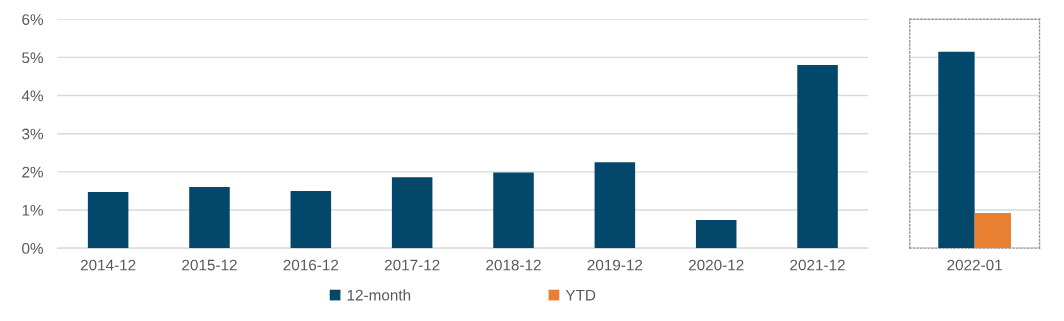  I want to click on y-tick-label: 0%, so click(33, 248).